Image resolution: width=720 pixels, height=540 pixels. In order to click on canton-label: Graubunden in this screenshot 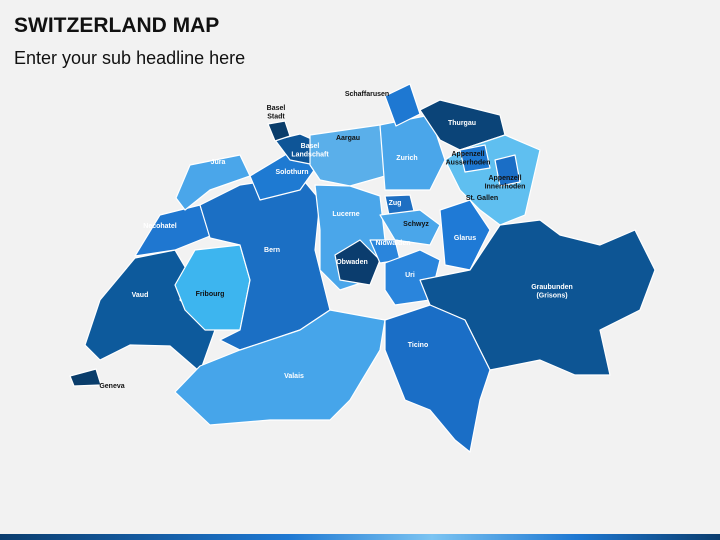, I will do `click(552, 287)`.